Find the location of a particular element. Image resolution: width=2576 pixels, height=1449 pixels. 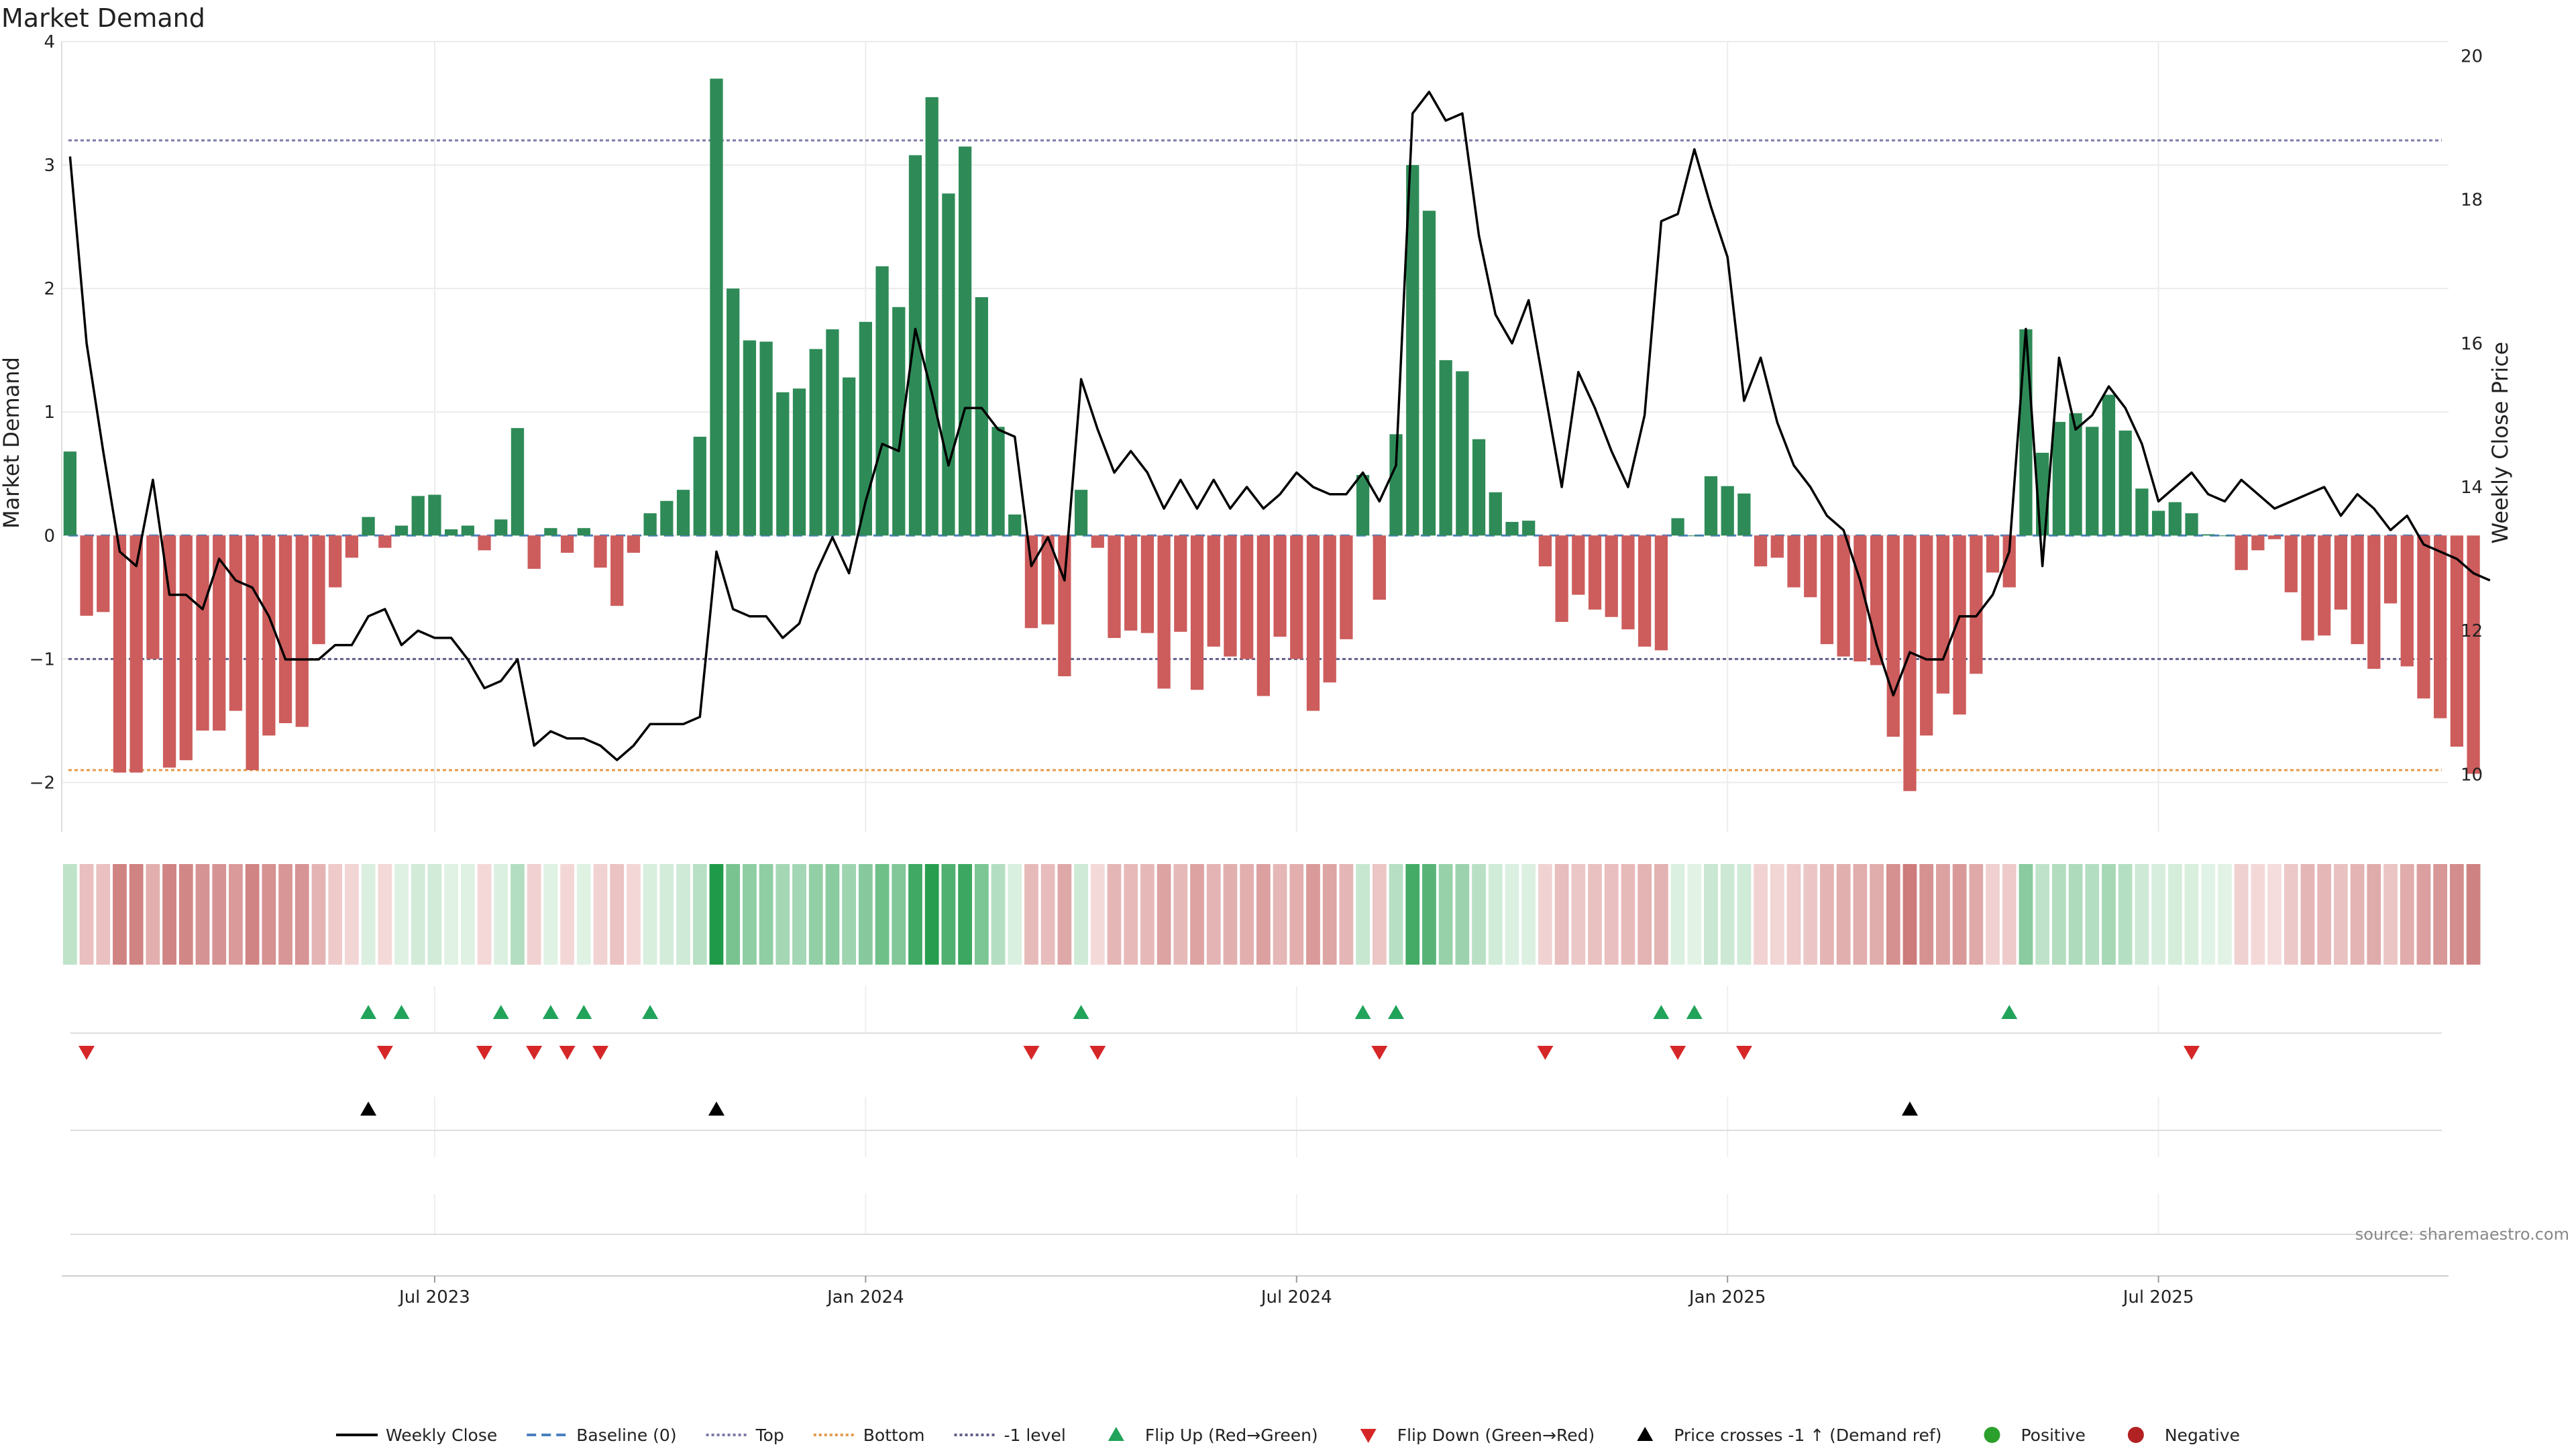

legend-item: -1 level is located at coordinates (1010, 1435).